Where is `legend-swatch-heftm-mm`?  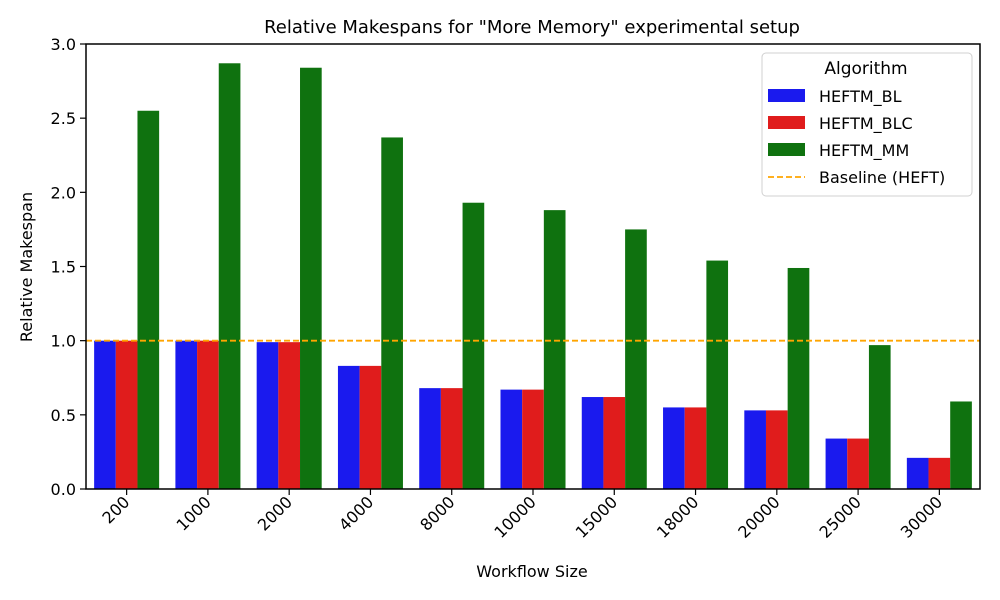
legend-swatch-heftm-mm is located at coordinates (786, 149).